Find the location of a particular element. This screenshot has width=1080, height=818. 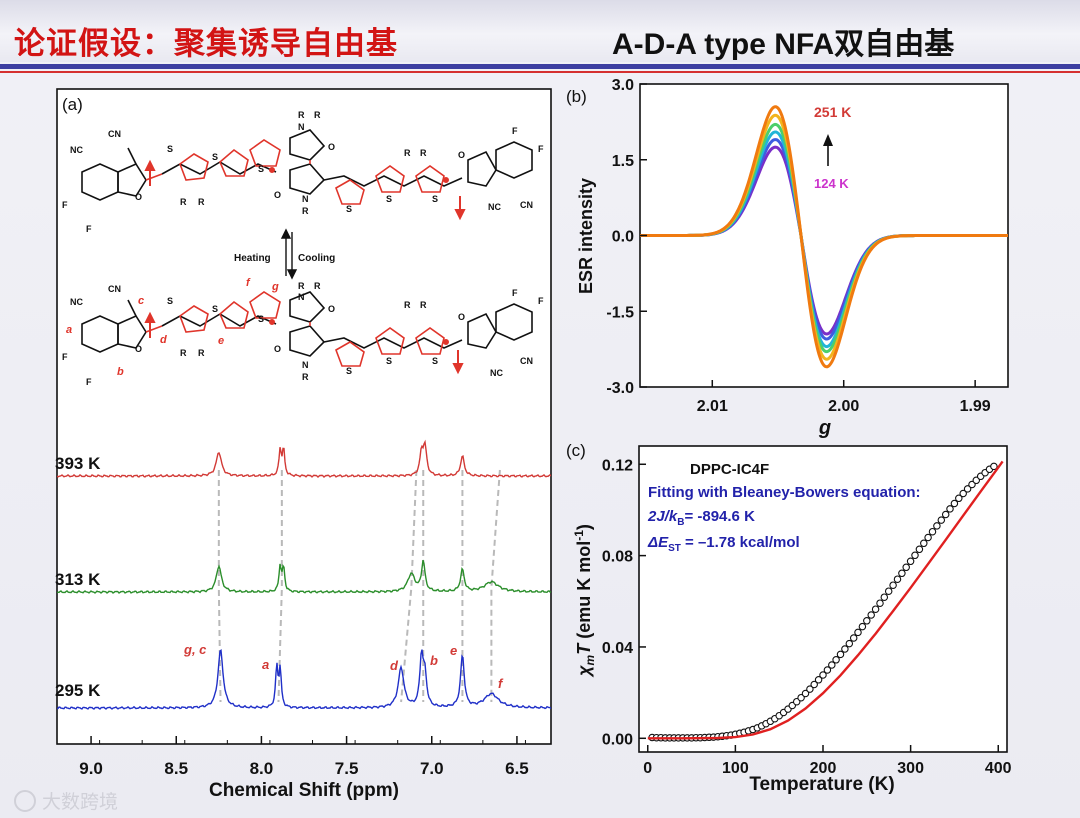

atom-nc: NC is located at coordinates (496, 373).